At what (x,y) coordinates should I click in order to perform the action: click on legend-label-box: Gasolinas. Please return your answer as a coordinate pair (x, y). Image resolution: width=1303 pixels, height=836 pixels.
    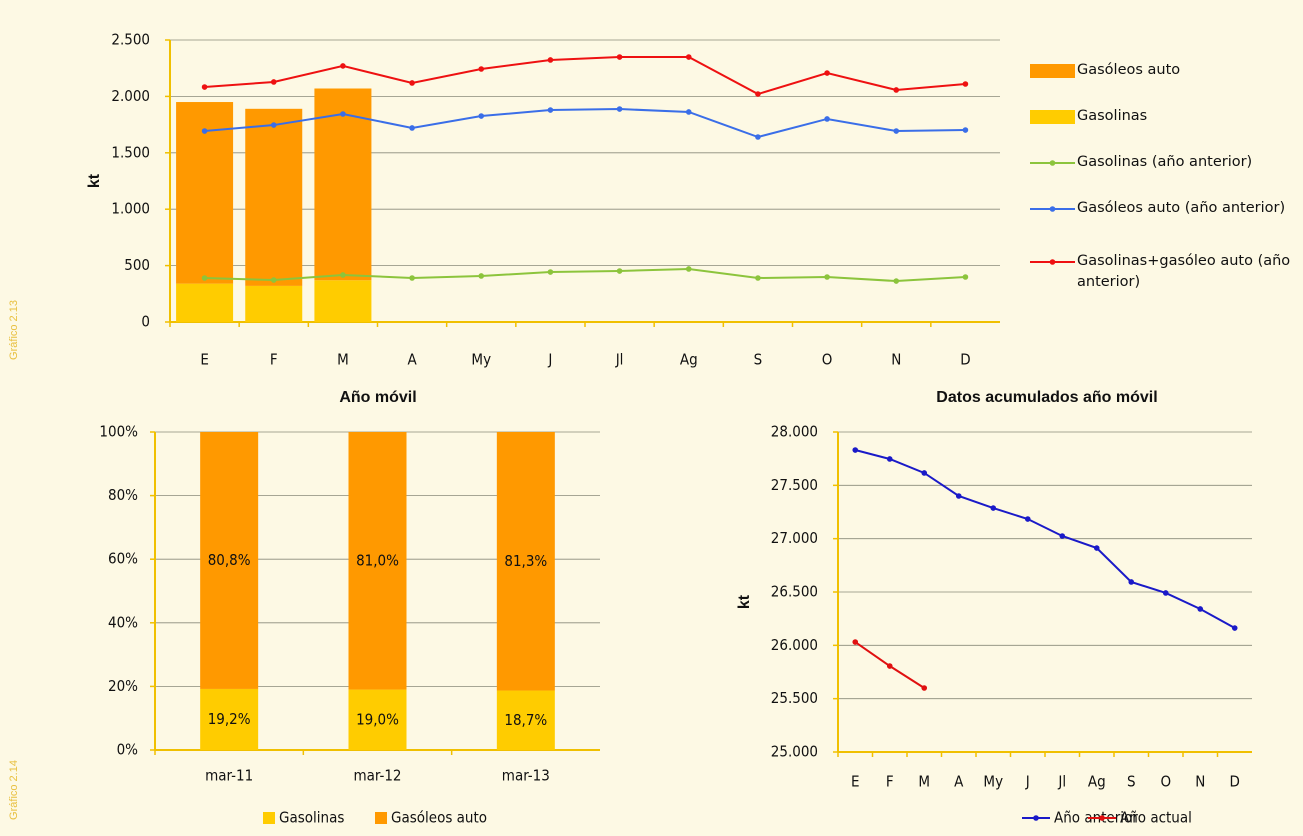
    Looking at the image, I should click on (1112, 116).